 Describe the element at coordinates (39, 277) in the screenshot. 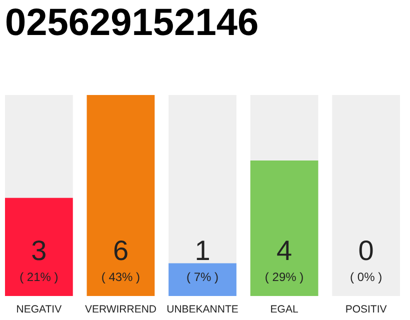

I see `data-label: ( 21% )` at that location.